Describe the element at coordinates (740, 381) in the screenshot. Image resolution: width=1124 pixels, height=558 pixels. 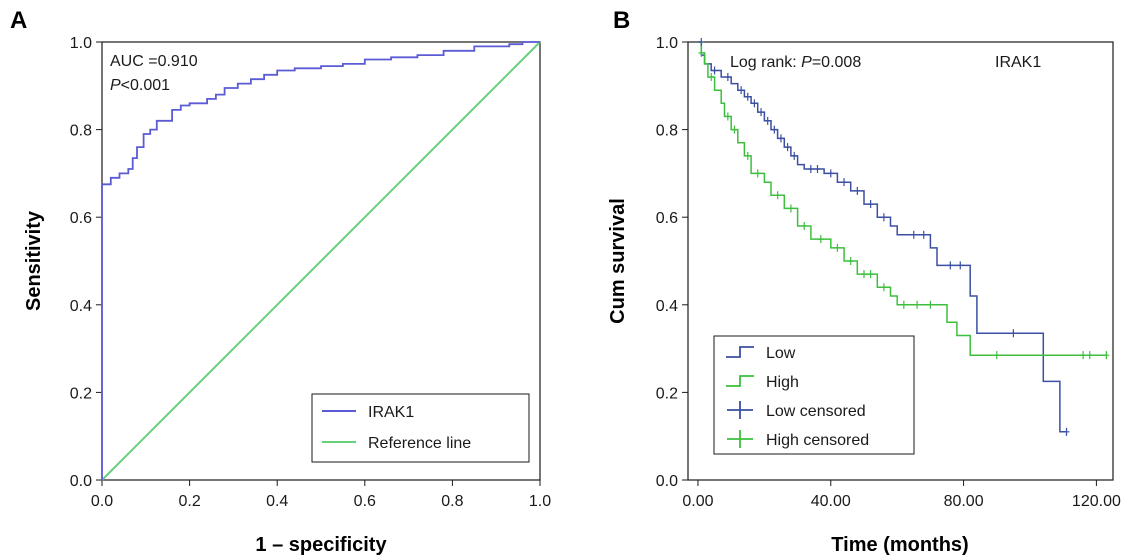
I see `km-legend-swatch-high` at that location.